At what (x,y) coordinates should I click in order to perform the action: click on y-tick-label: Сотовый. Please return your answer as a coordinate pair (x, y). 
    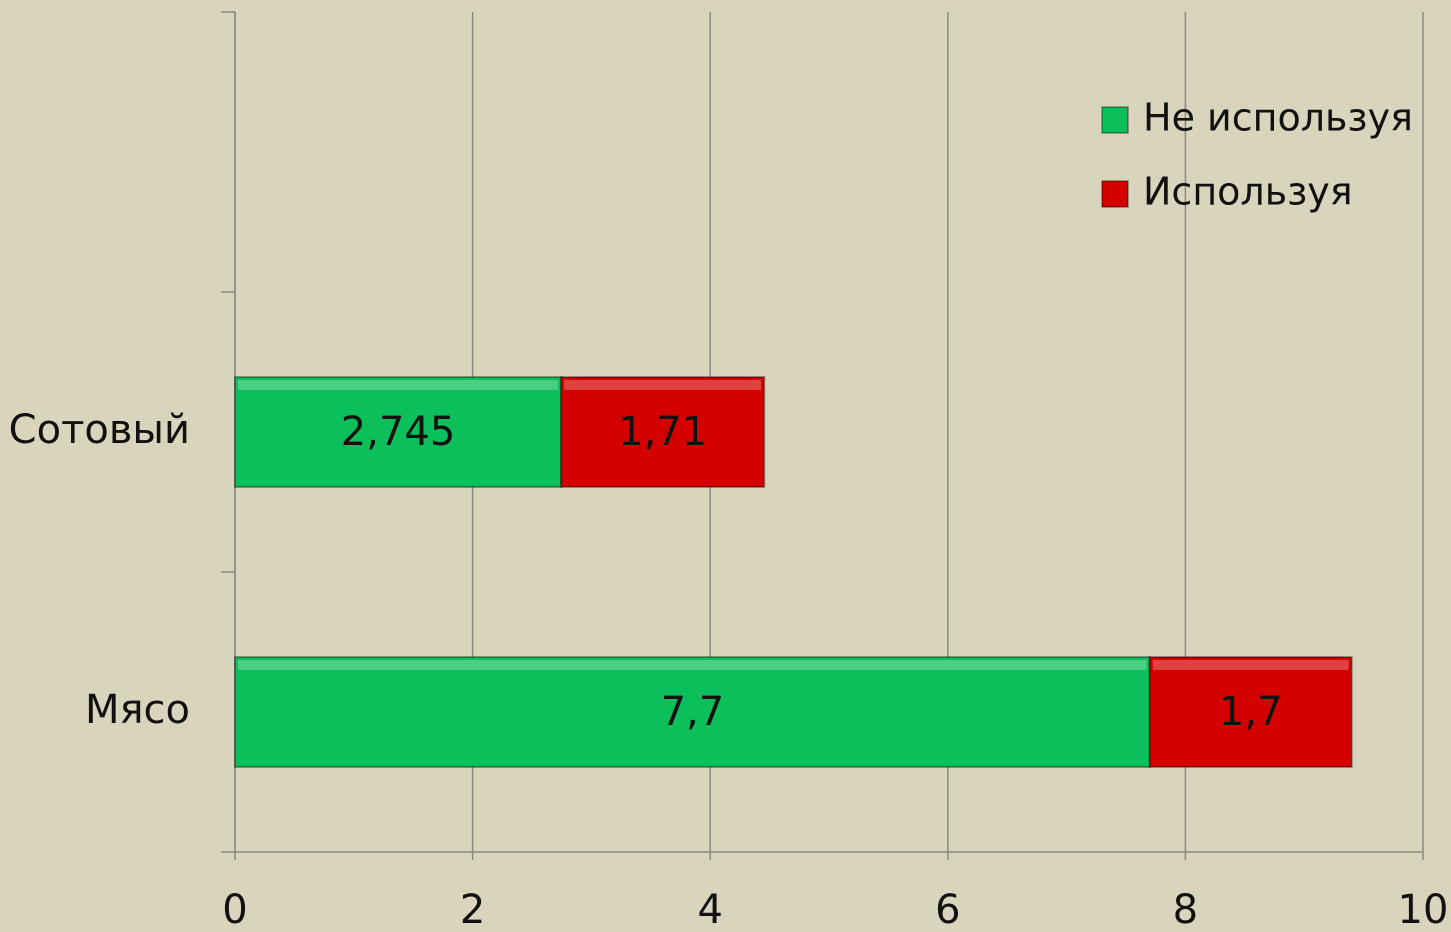
    Looking at the image, I should click on (99, 430).